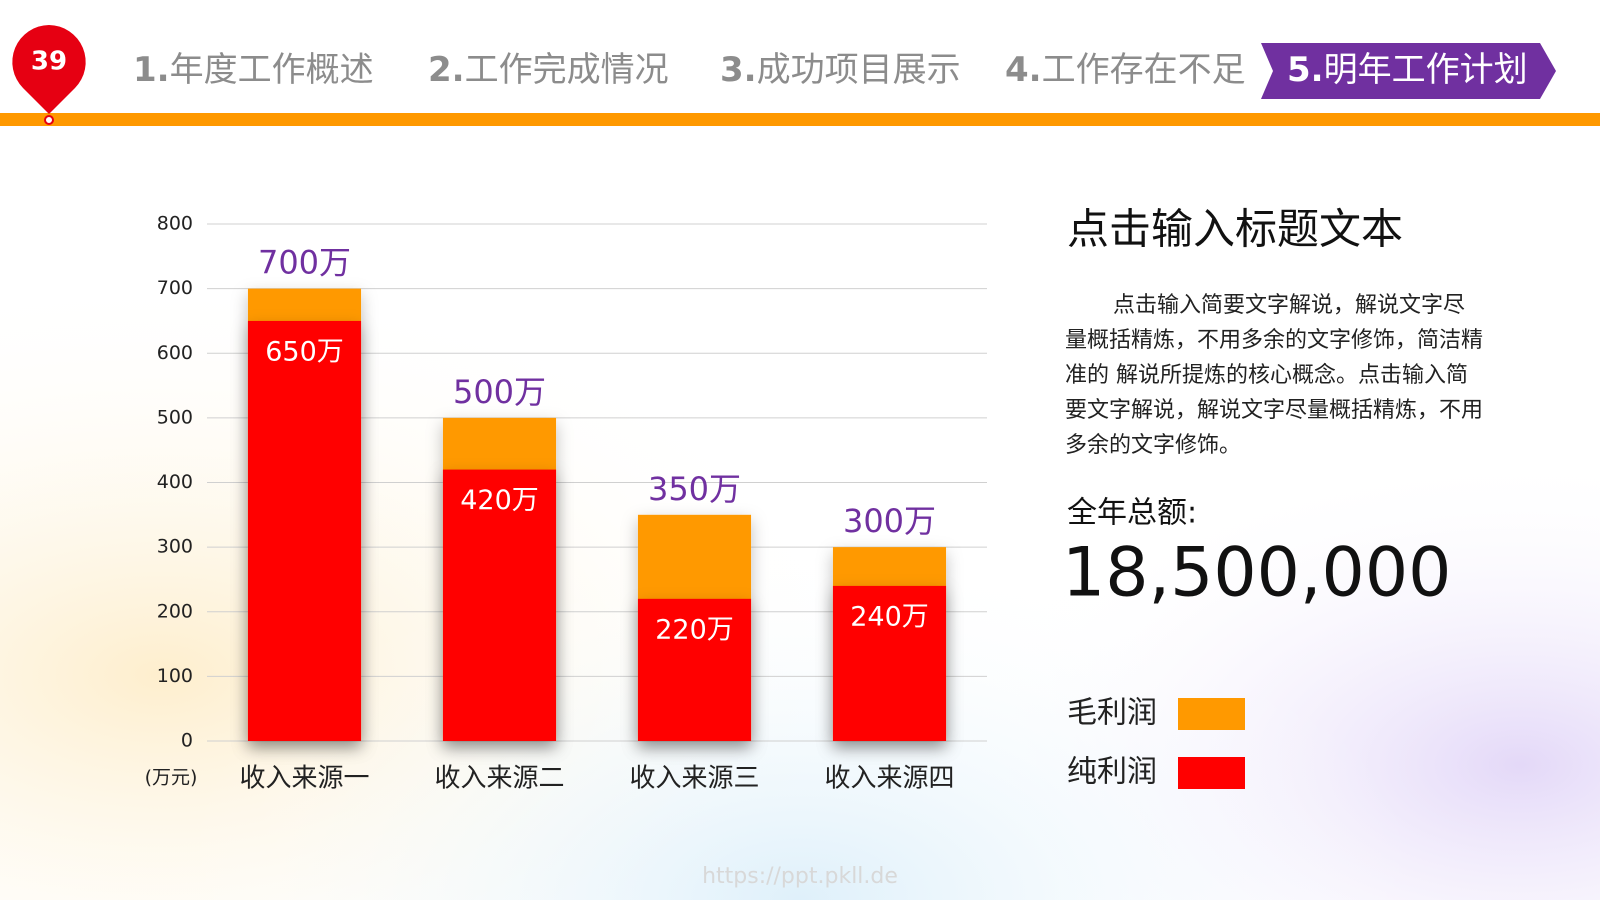 The height and width of the screenshot is (900, 1600). What do you see at coordinates (499, 500) in the screenshot?
I see `value-label: 420万` at bounding box center [499, 500].